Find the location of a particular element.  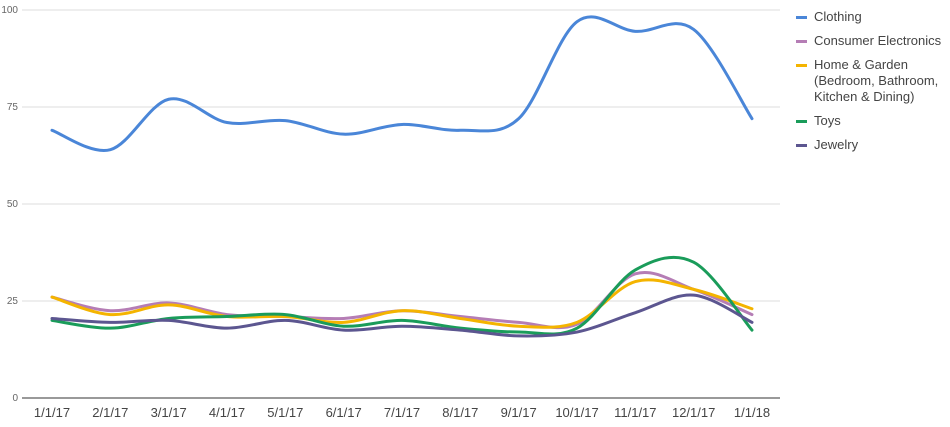

x-tick-label: 1/1/18 is located at coordinates (752, 412).